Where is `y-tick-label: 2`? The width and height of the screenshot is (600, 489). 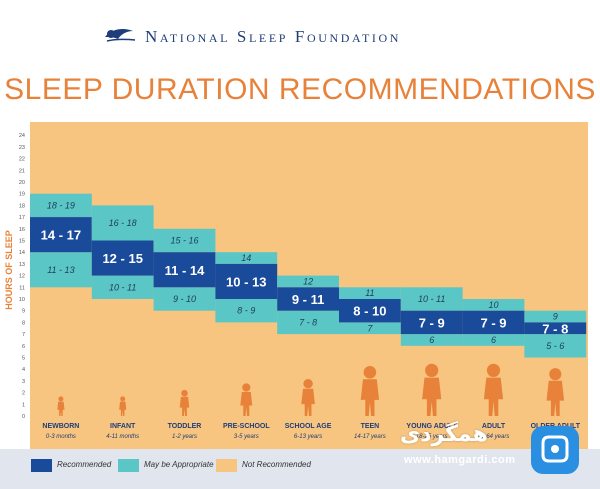
y-tick-label: 2 is located at coordinates (23, 394).